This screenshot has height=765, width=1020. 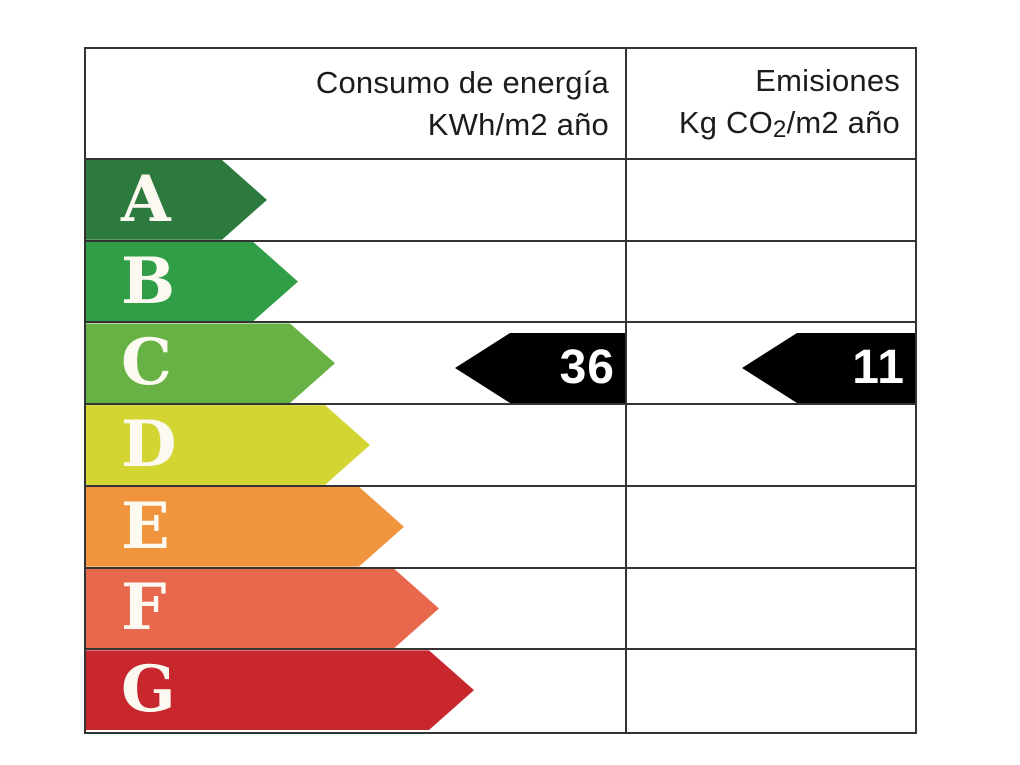 I want to click on rating-row-A: A, so click(x=500, y=201).